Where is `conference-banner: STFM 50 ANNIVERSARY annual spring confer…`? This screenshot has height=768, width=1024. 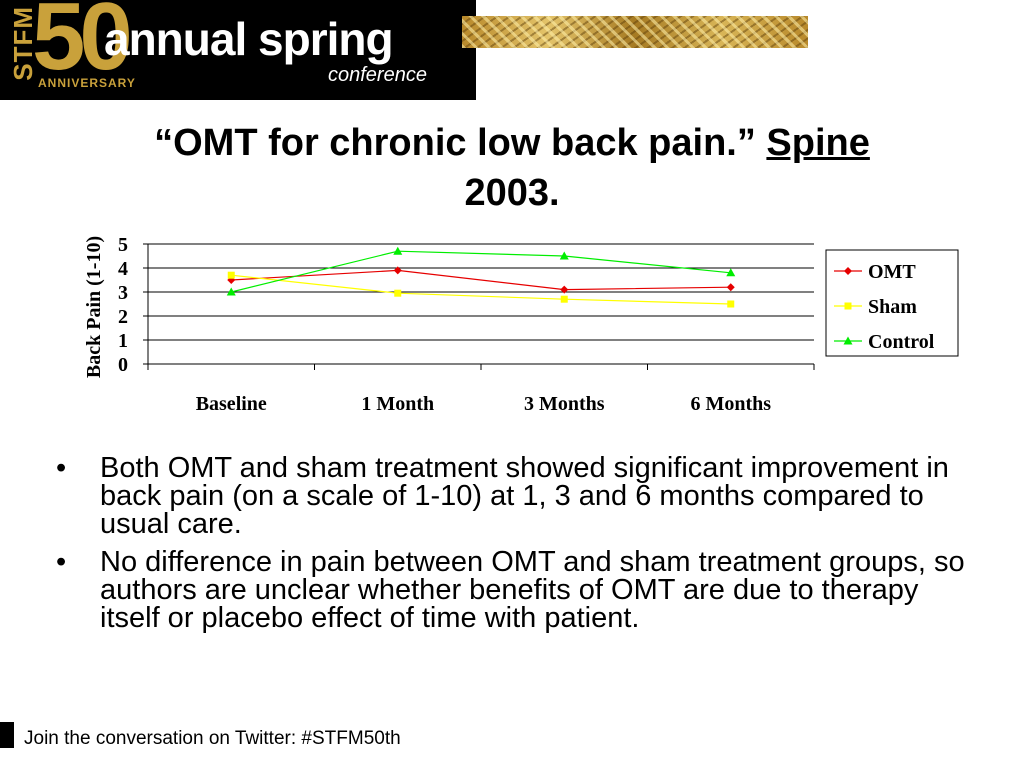 conference-banner: STFM 50 ANNIVERSARY annual spring confer… is located at coordinates (238, 50).